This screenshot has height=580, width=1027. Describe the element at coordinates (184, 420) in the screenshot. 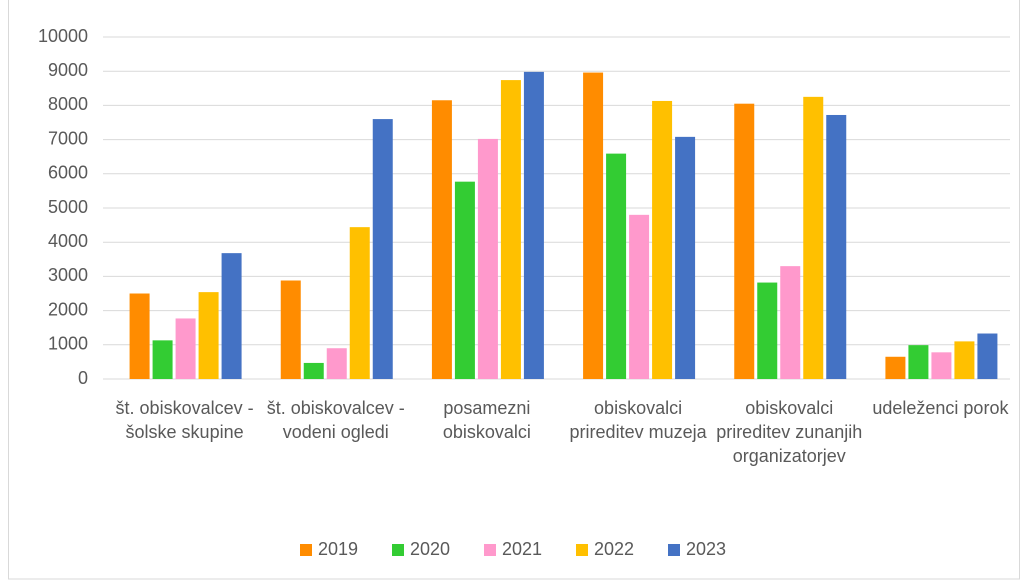

I see `x-tick-label: št. obiskovalcev - šolske skupine` at that location.